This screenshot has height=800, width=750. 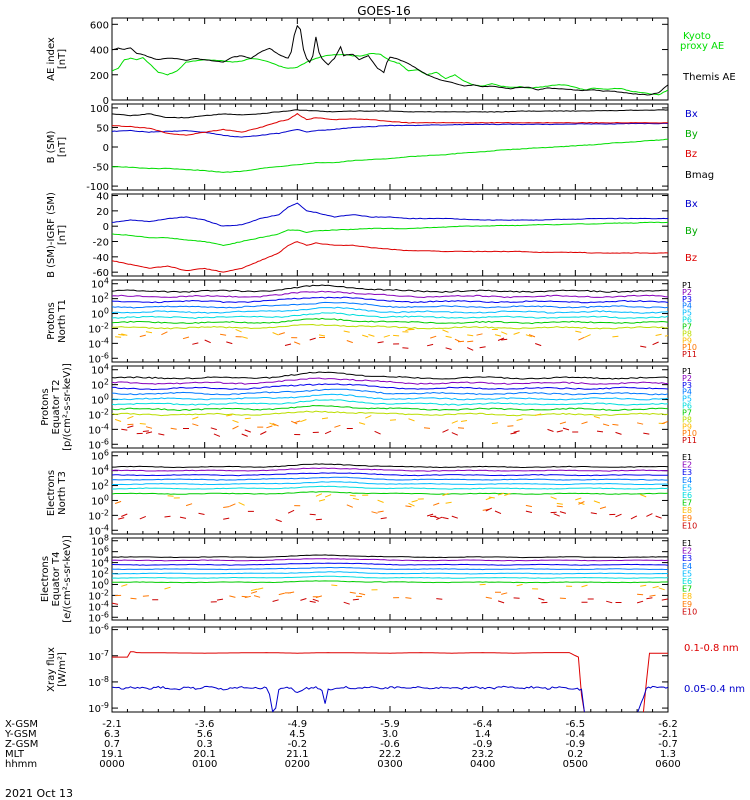 I want to click on legend-label: Bx, so click(x=691, y=204).